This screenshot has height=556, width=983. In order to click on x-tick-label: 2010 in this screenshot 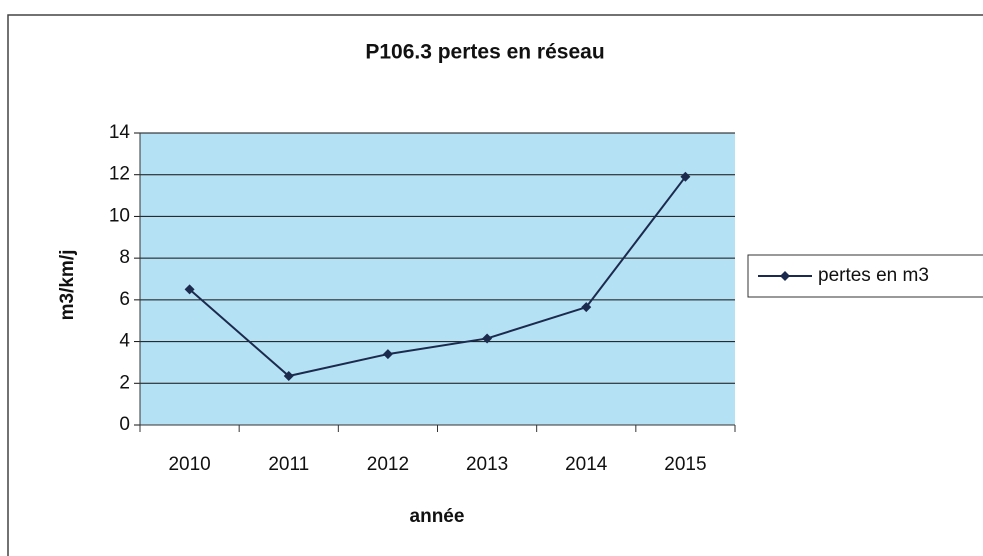, I will do `click(189, 464)`.